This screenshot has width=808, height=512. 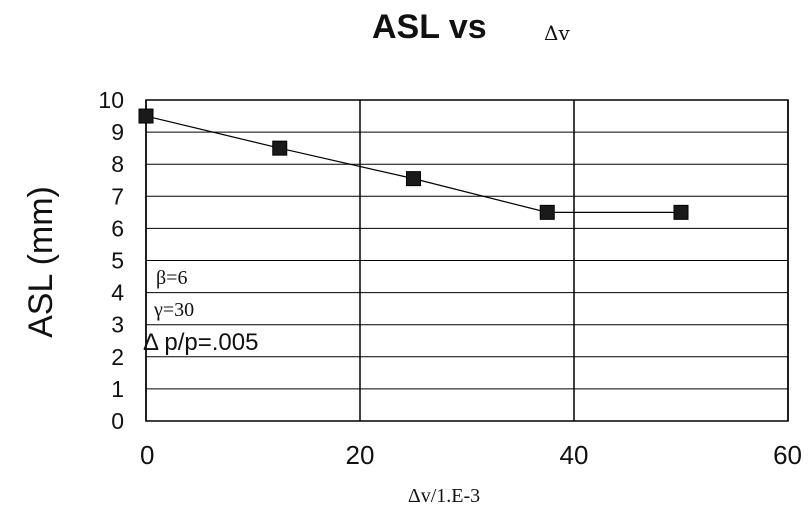 What do you see at coordinates (117, 132) in the screenshot?
I see `y-tick-label: 9` at bounding box center [117, 132].